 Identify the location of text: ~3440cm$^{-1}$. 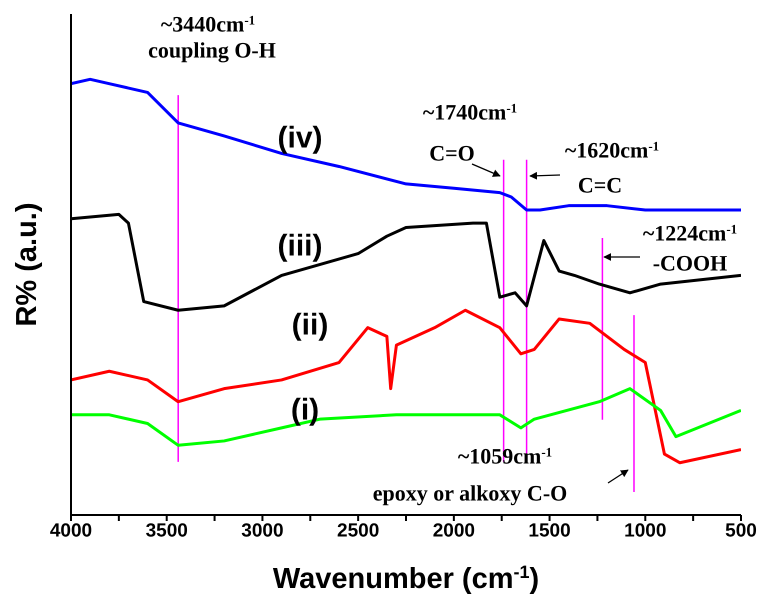
(208, 24).